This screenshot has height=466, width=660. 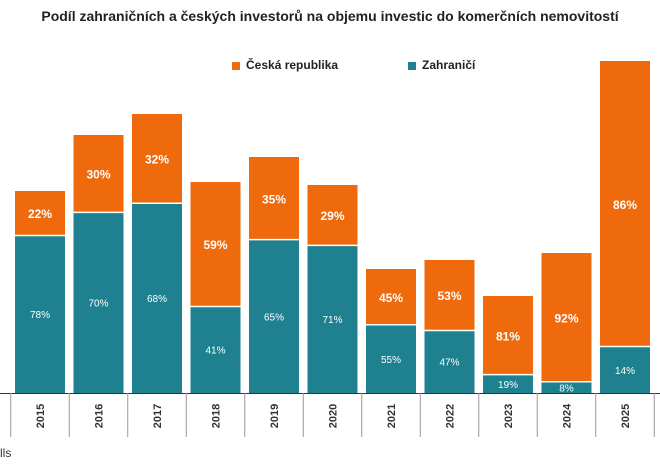 I want to click on bar-foreign-2017, so click(x=157, y=298).